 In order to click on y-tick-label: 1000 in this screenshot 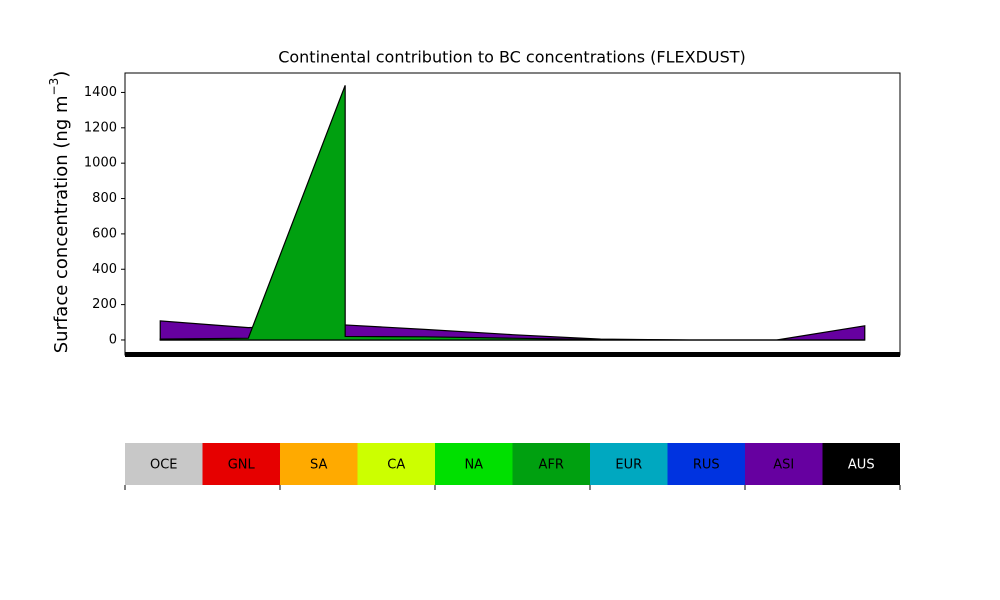, I will do `click(100, 163)`.